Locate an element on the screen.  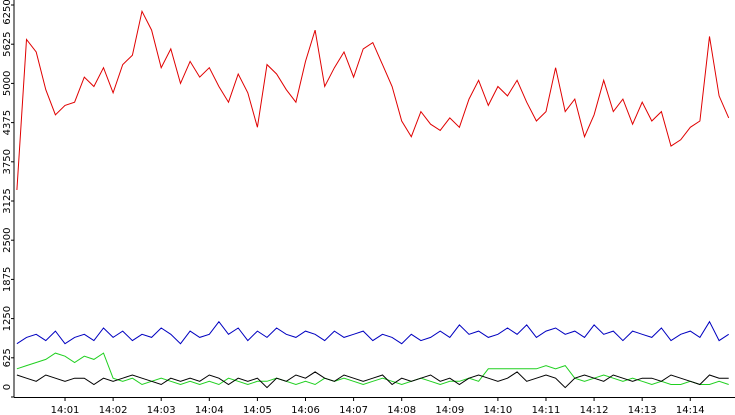
x-tick-label: 14:10 is located at coordinates (497, 410).